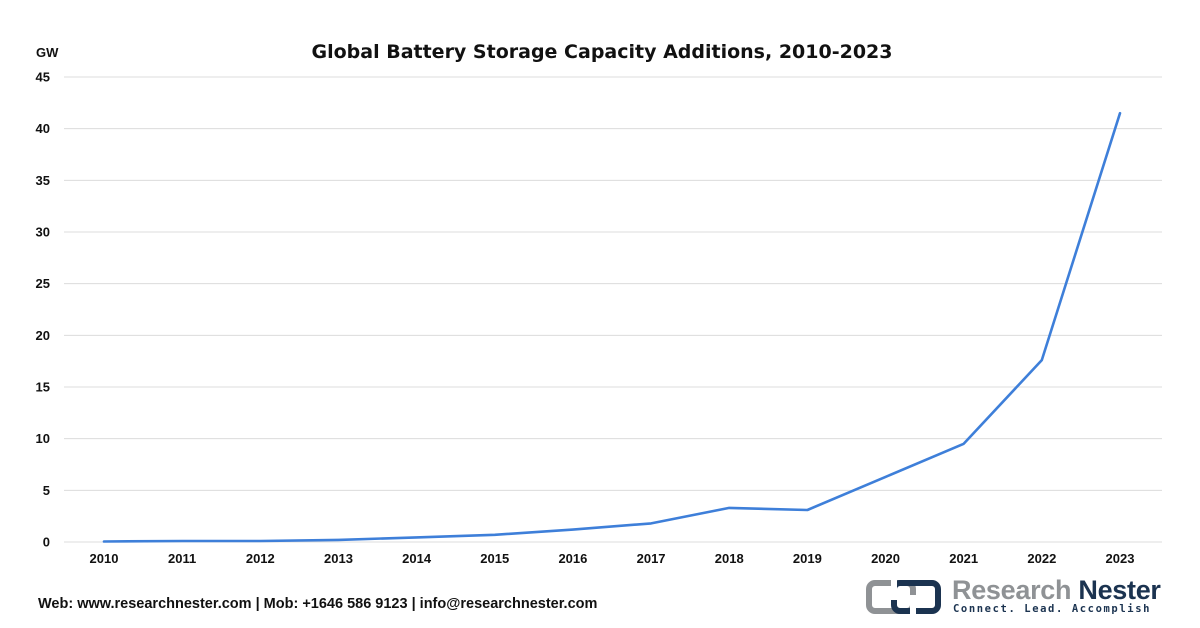  I want to click on x-tick-label: 2012, so click(260, 558).